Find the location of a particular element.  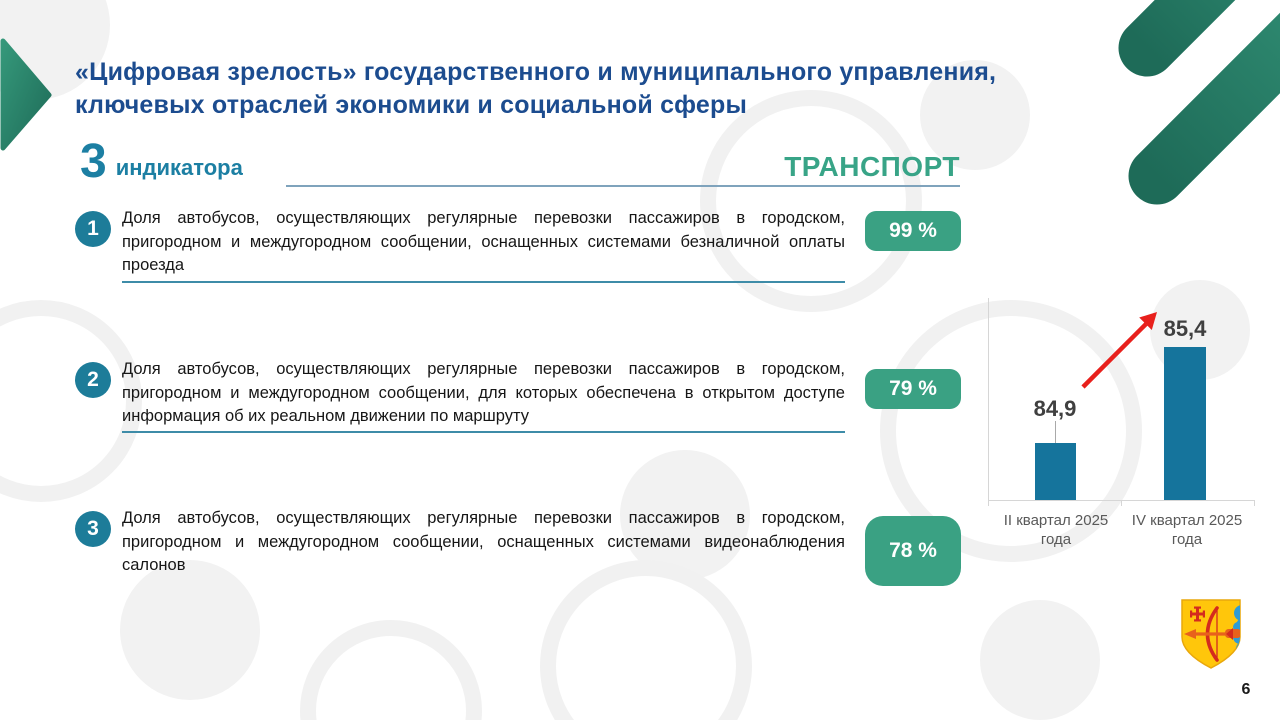

section-title: ТРАНСПОРТ is located at coordinates (872, 166).